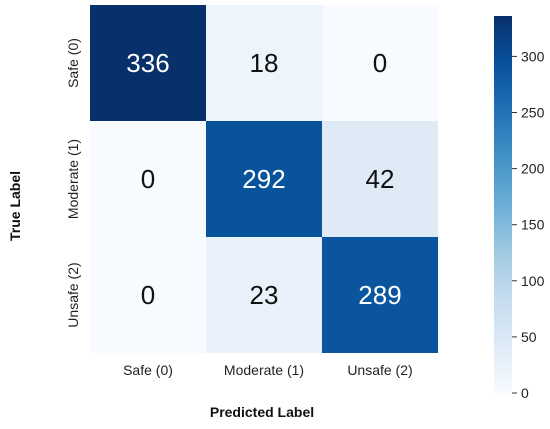 This screenshot has height=429, width=550. Describe the element at coordinates (525, 393) in the screenshot. I see `colorbar-tick-label: 0` at that location.